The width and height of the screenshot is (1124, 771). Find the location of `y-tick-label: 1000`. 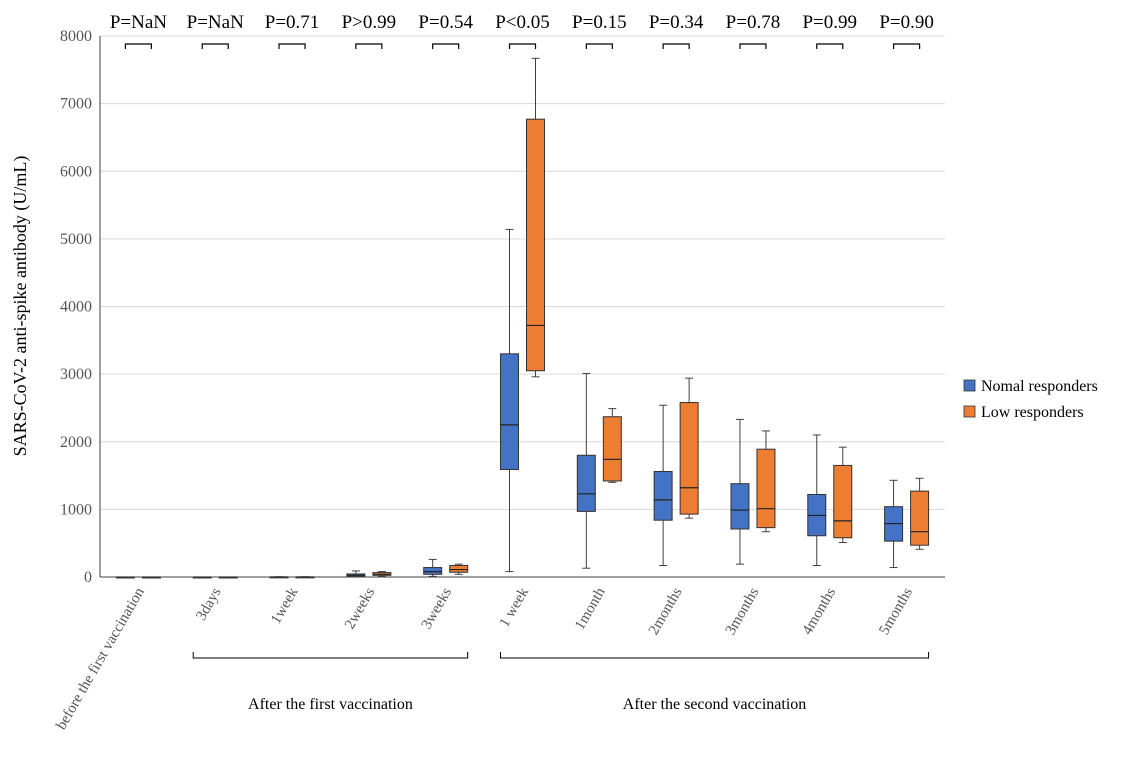

y-tick-label: 1000 is located at coordinates (76, 509).